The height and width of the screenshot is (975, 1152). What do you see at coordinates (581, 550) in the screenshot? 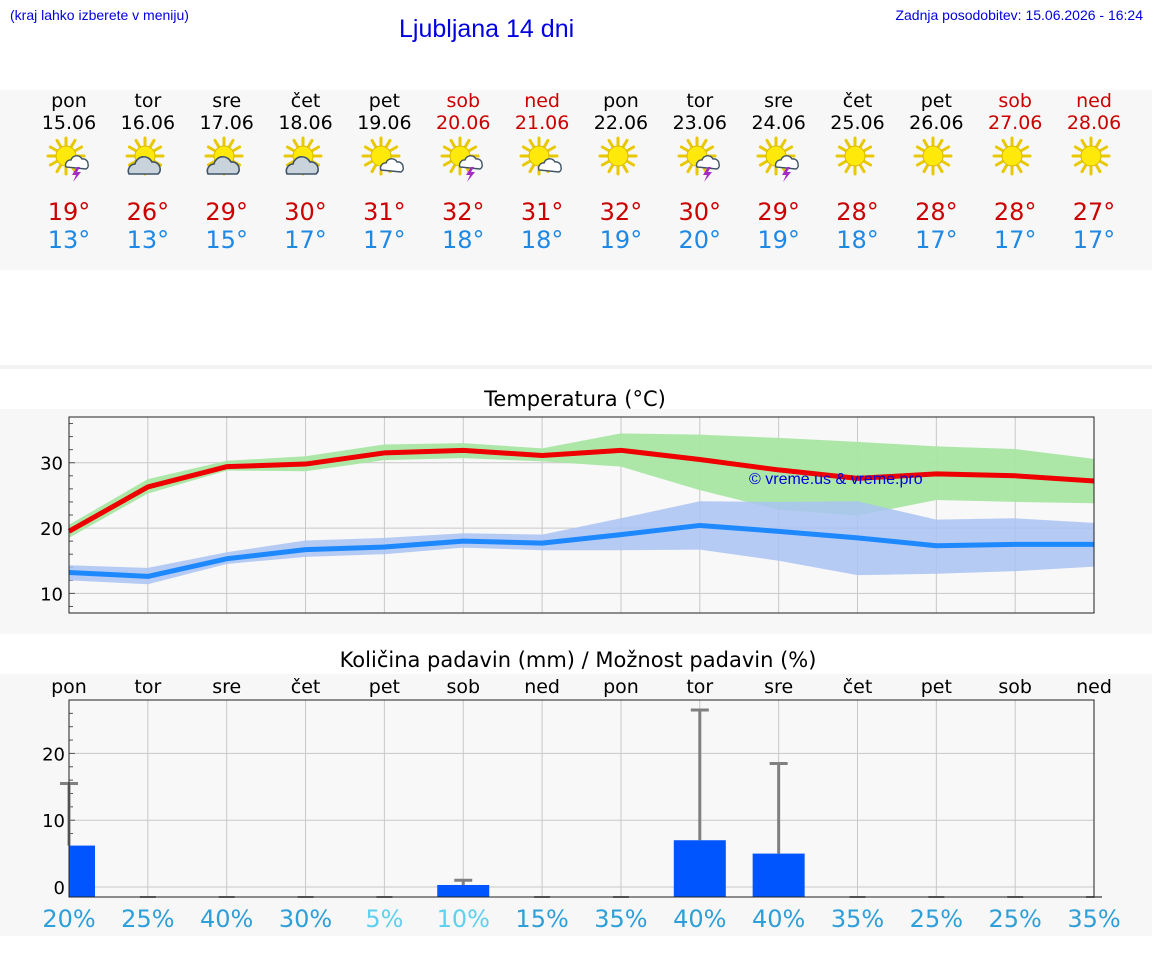
I see `min-temp-line` at bounding box center [581, 550].